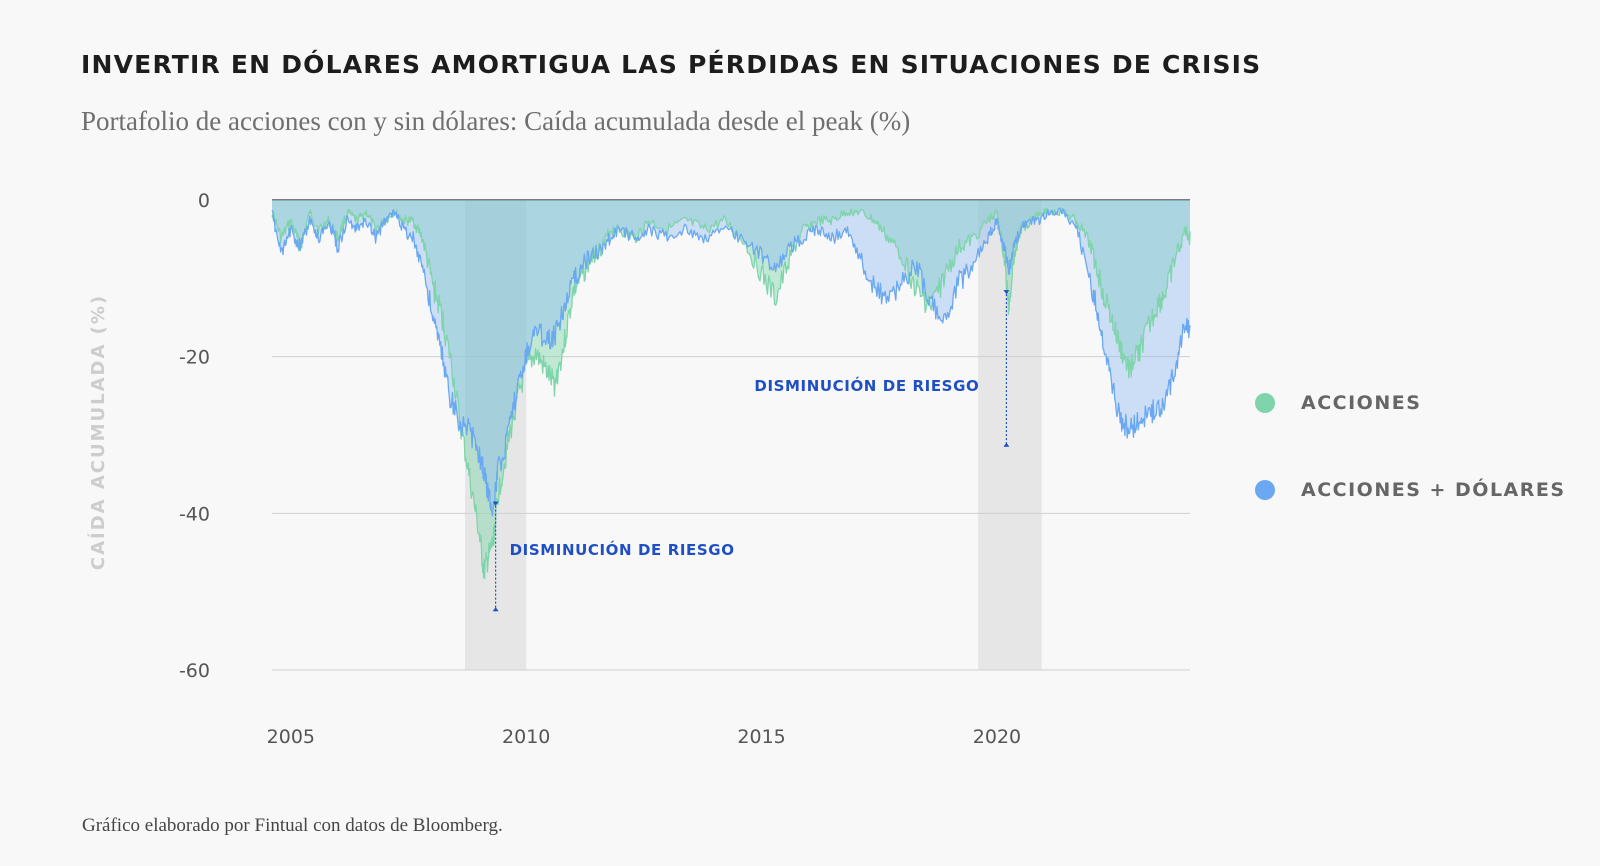 The height and width of the screenshot is (866, 1600). What do you see at coordinates (526, 737) in the screenshot?
I see `x-tick-label-1: 2010` at bounding box center [526, 737].